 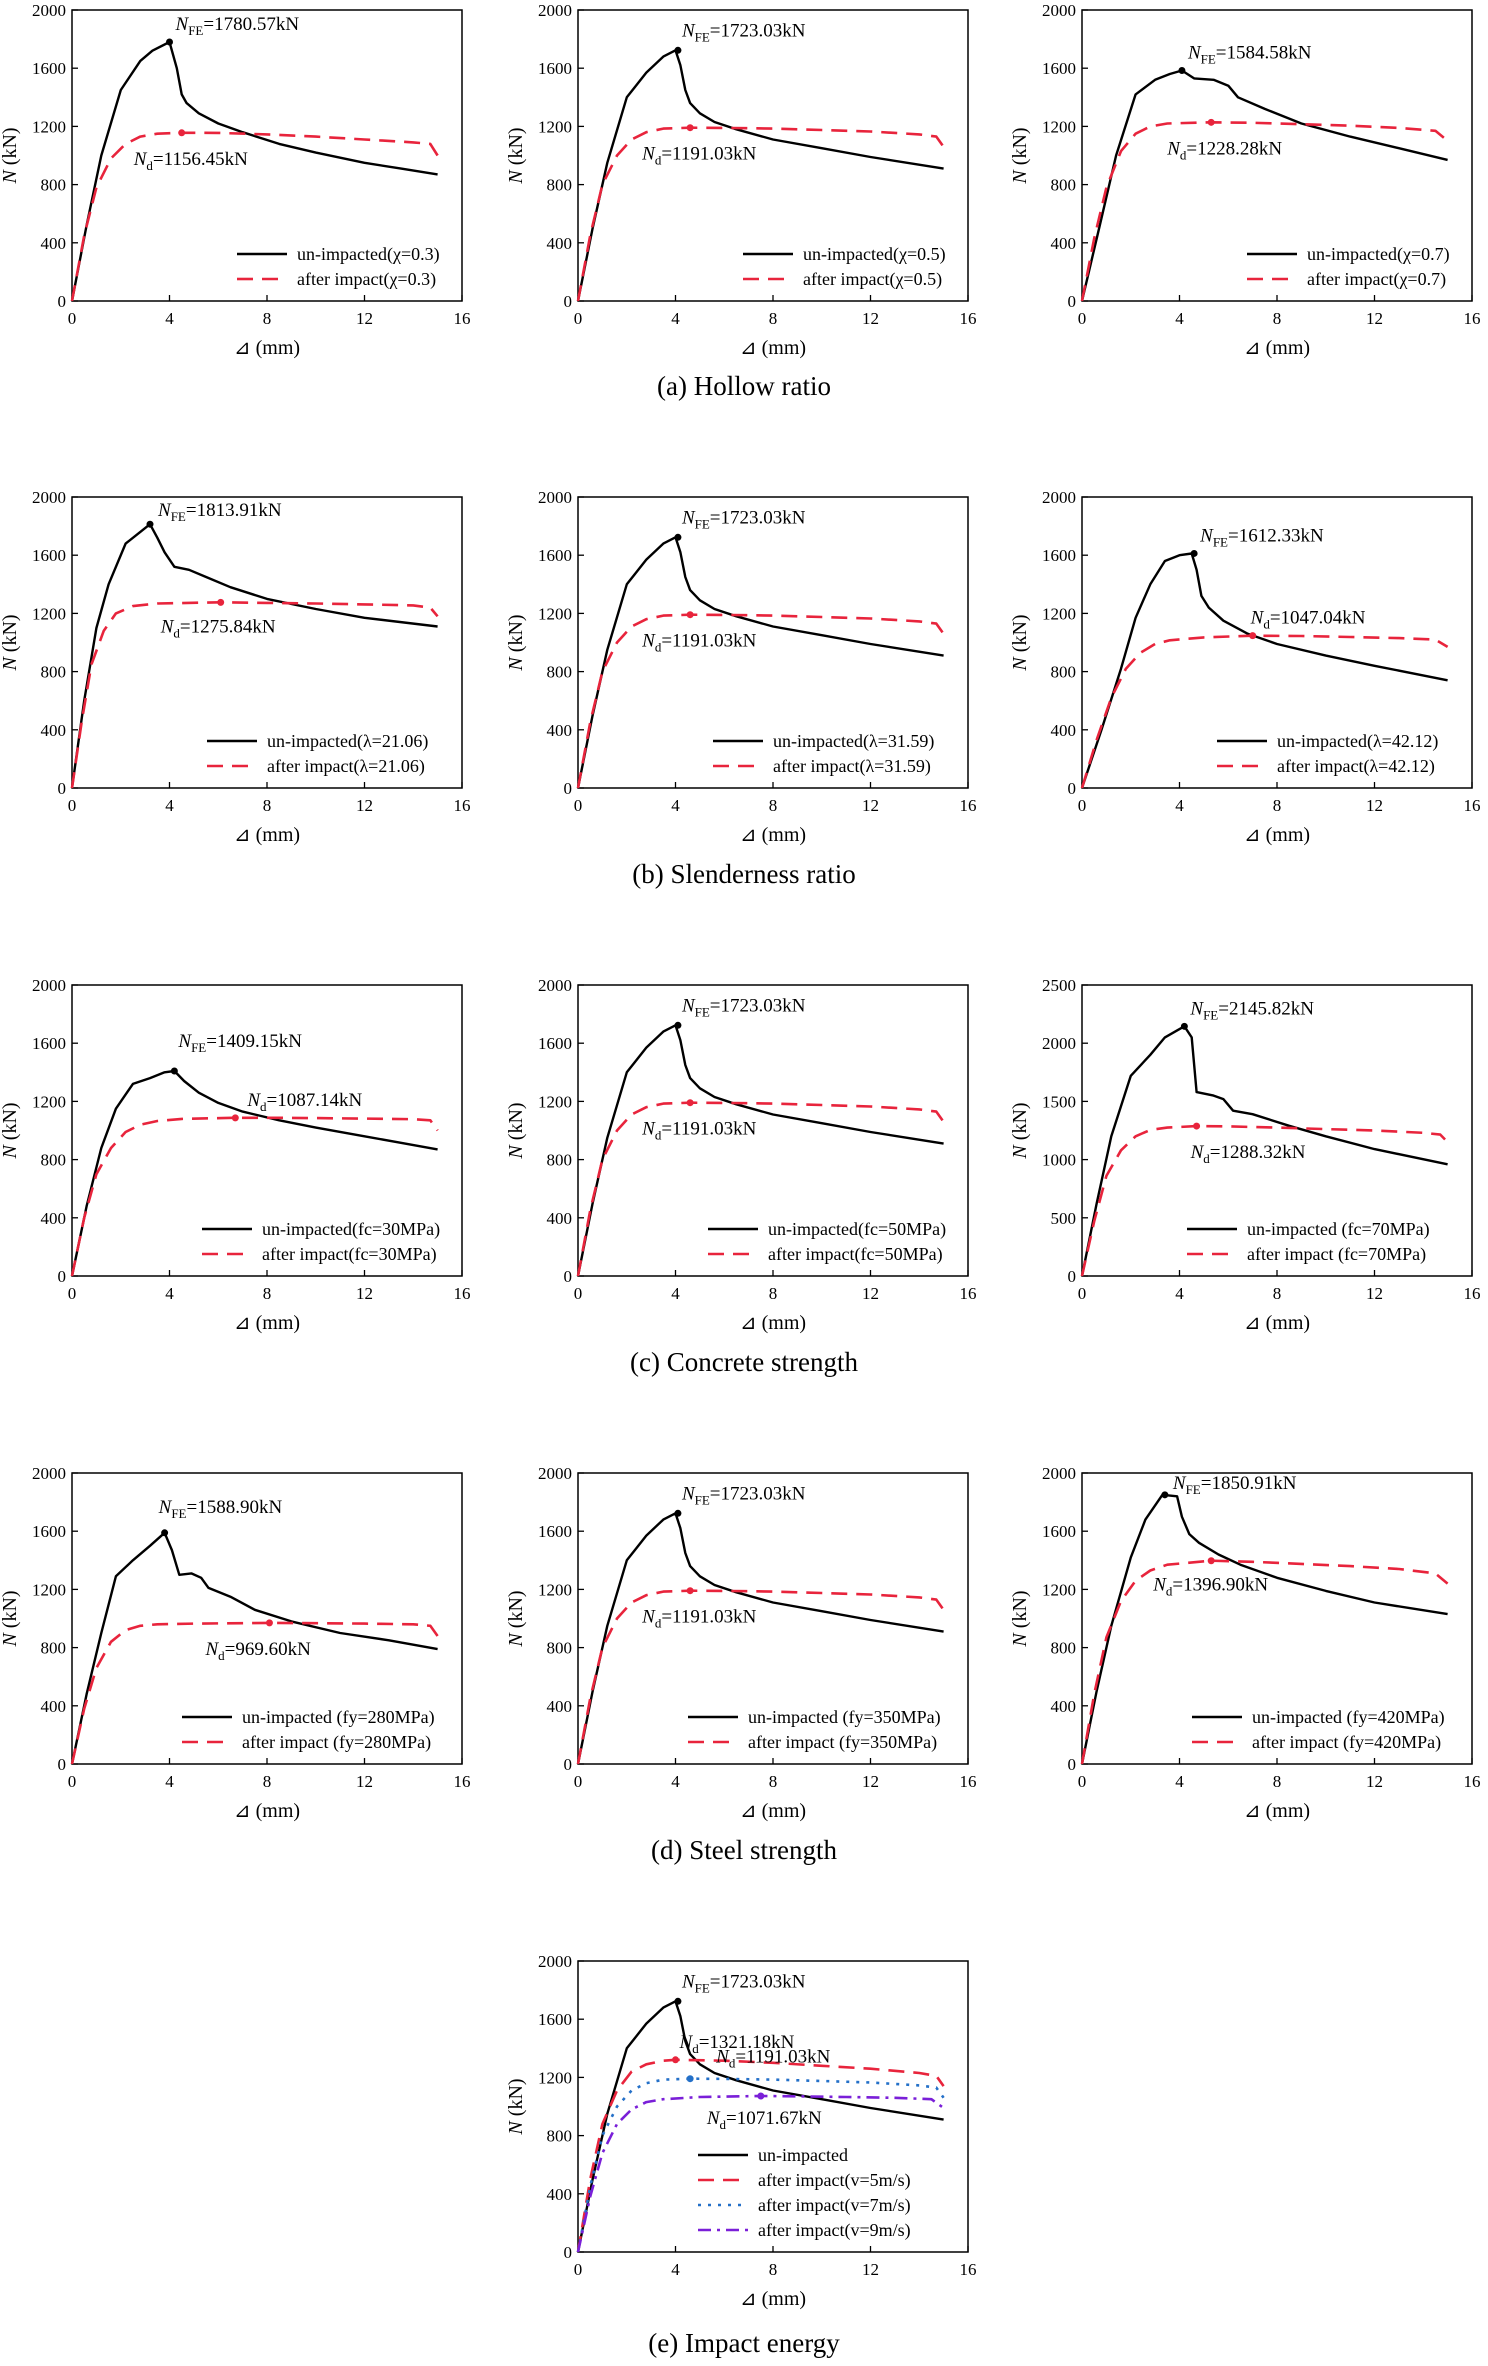 What do you see at coordinates (336, 1742) in the screenshot?
I see `legend-label: after impact (fy=280MPa)` at bounding box center [336, 1742].